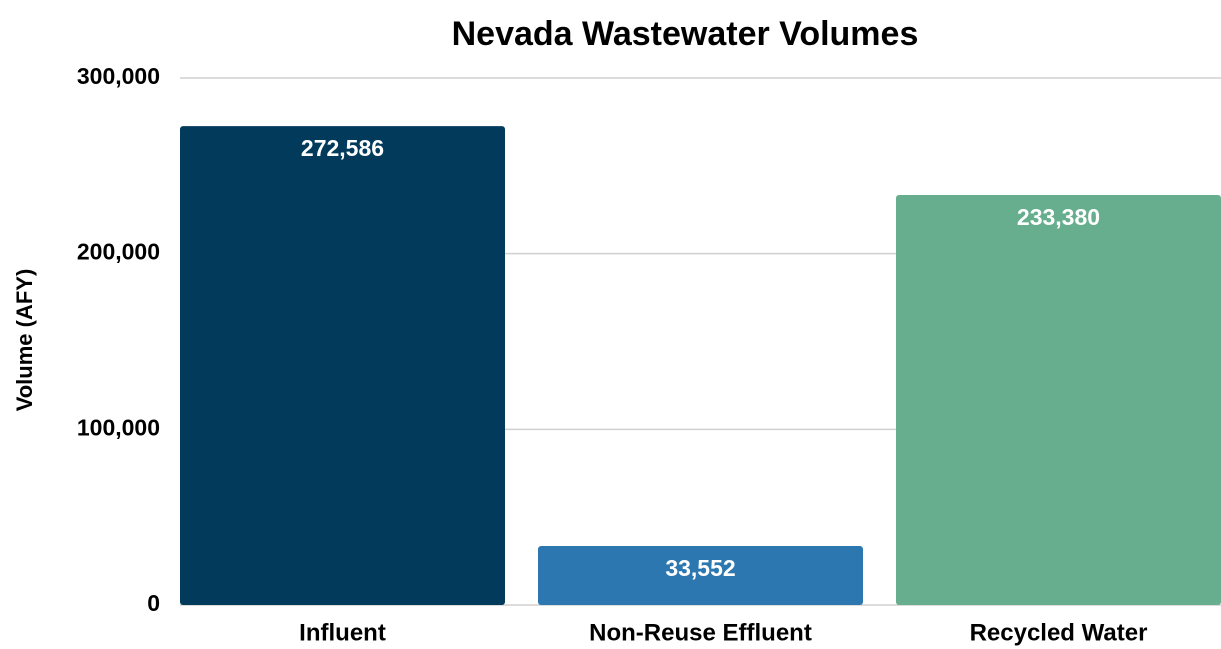 This screenshot has height=649, width=1221. Describe the element at coordinates (24, 340) in the screenshot. I see `y-axis-label: Volume (AFY)` at that location.